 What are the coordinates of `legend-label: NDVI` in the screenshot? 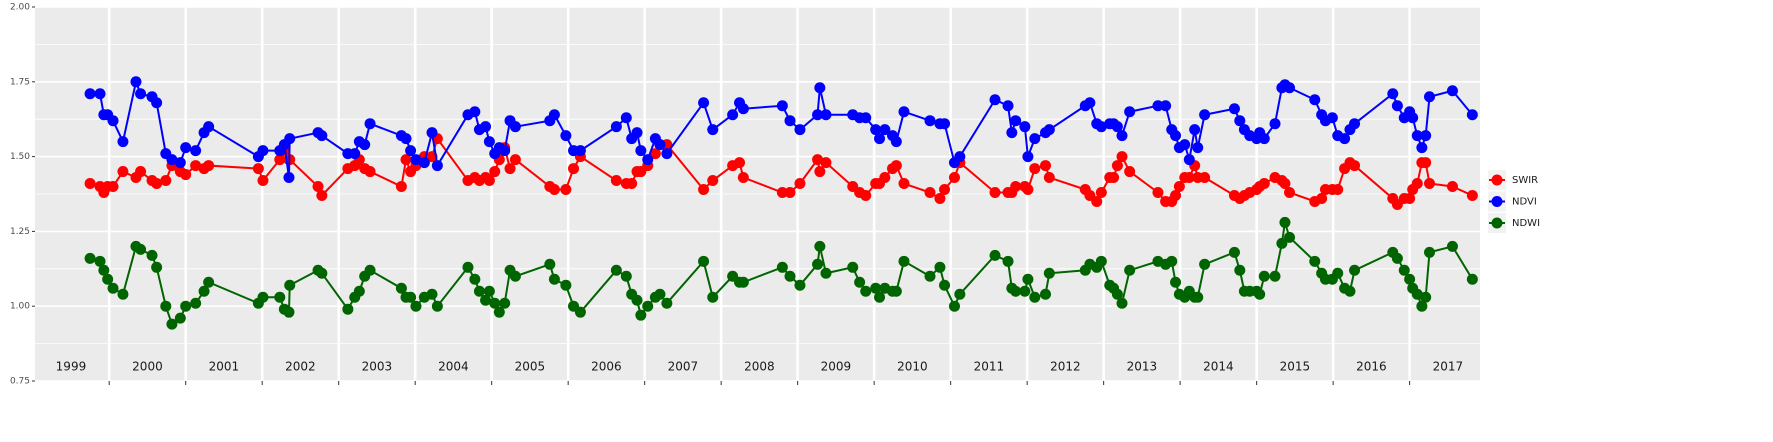 It's located at (1524, 202).